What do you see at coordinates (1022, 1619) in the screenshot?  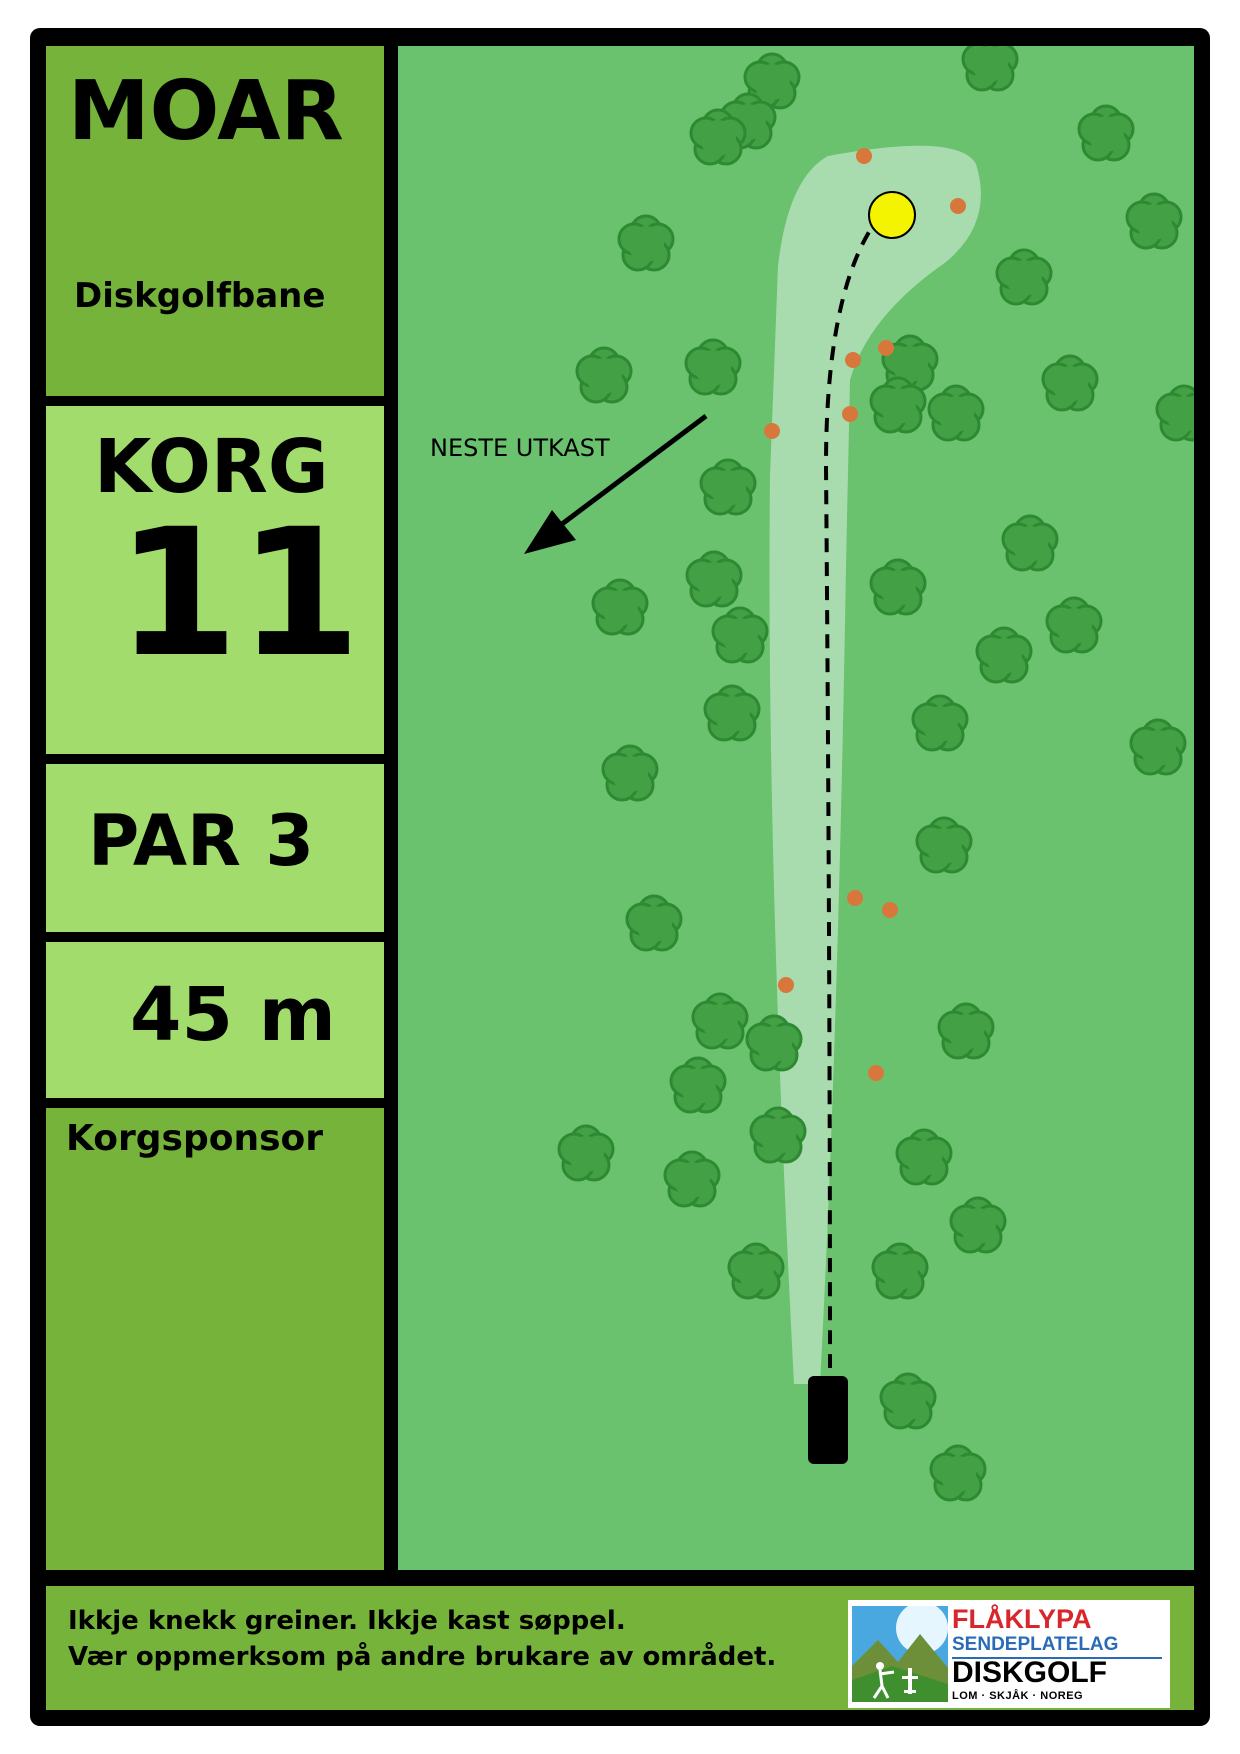 I see `logo-line-1: FLÅKLYPA` at bounding box center [1022, 1619].